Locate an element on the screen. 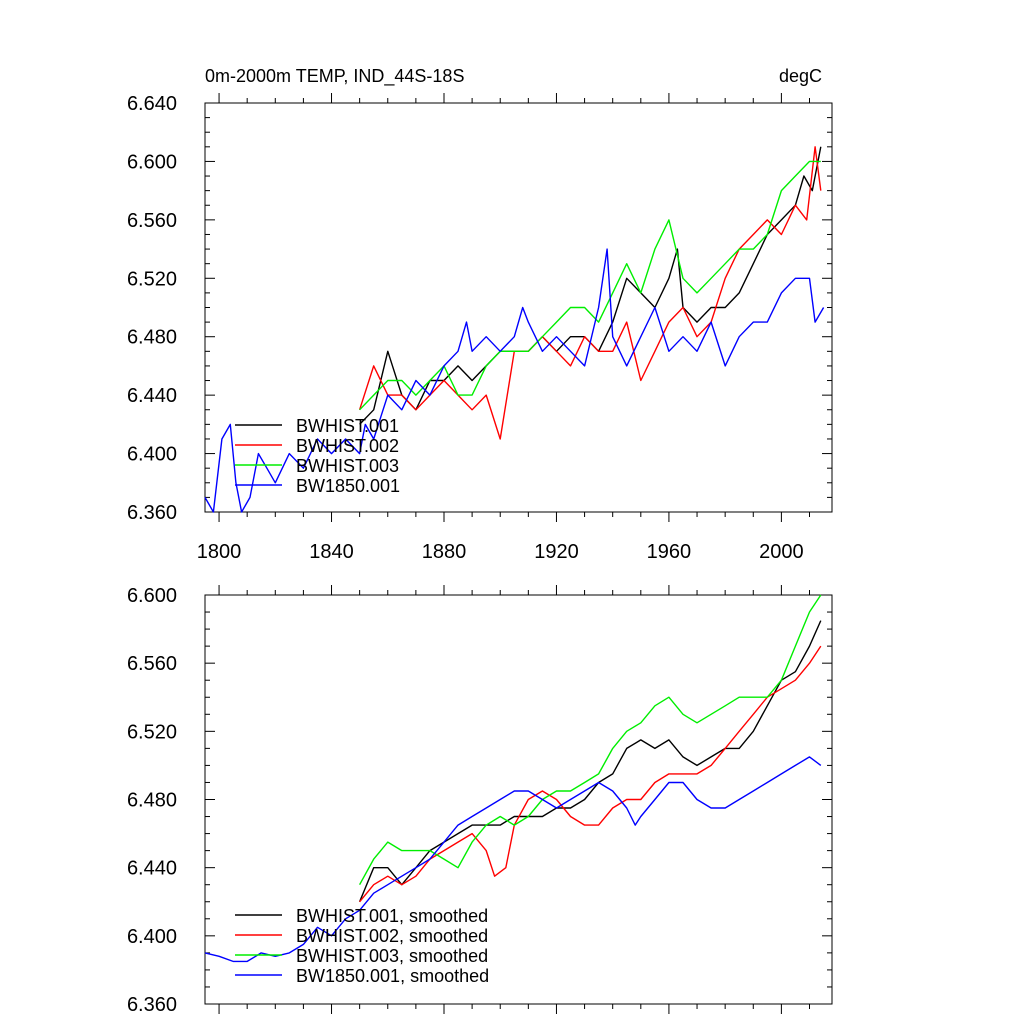  units-label: degC is located at coordinates (800, 76).